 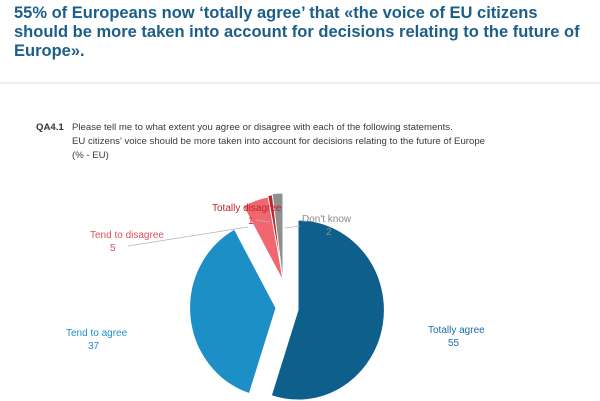 I want to click on slice-value-don-t-know: 2, so click(x=329, y=232).